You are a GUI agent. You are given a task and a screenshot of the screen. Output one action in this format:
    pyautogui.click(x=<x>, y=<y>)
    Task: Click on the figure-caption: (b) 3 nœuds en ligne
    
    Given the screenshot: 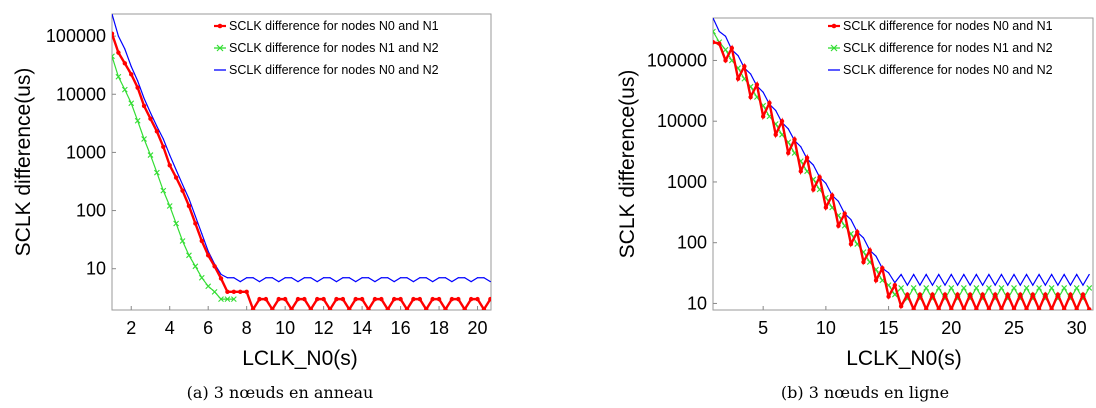 What is the action you would take?
    pyautogui.click(x=865, y=392)
    